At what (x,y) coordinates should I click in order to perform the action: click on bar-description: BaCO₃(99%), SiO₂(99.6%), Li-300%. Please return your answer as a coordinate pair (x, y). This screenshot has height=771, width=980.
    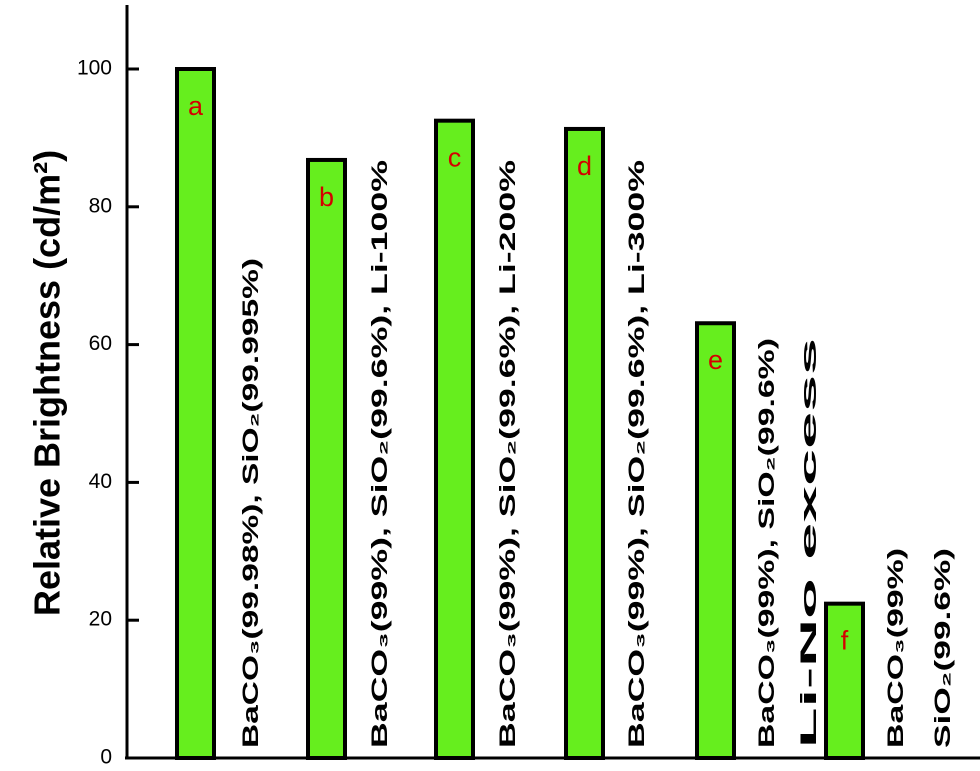
    Looking at the image, I should click on (636, 454).